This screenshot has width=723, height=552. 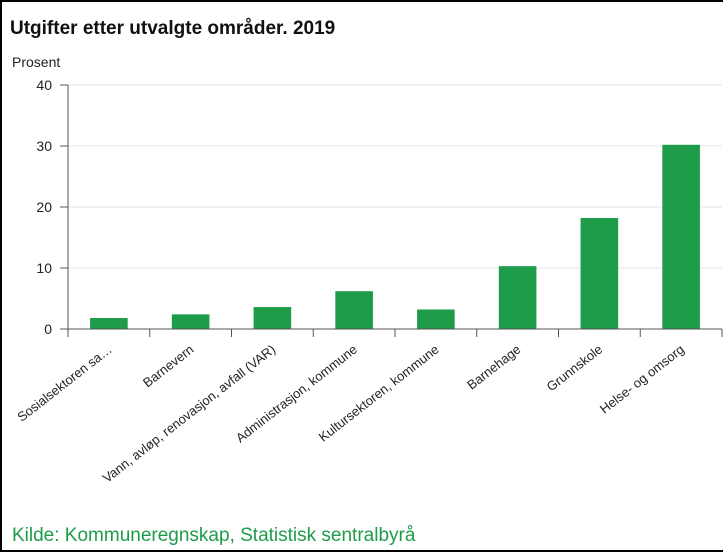 What do you see at coordinates (575, 368) in the screenshot?
I see `category-label: Grunnskole` at bounding box center [575, 368].